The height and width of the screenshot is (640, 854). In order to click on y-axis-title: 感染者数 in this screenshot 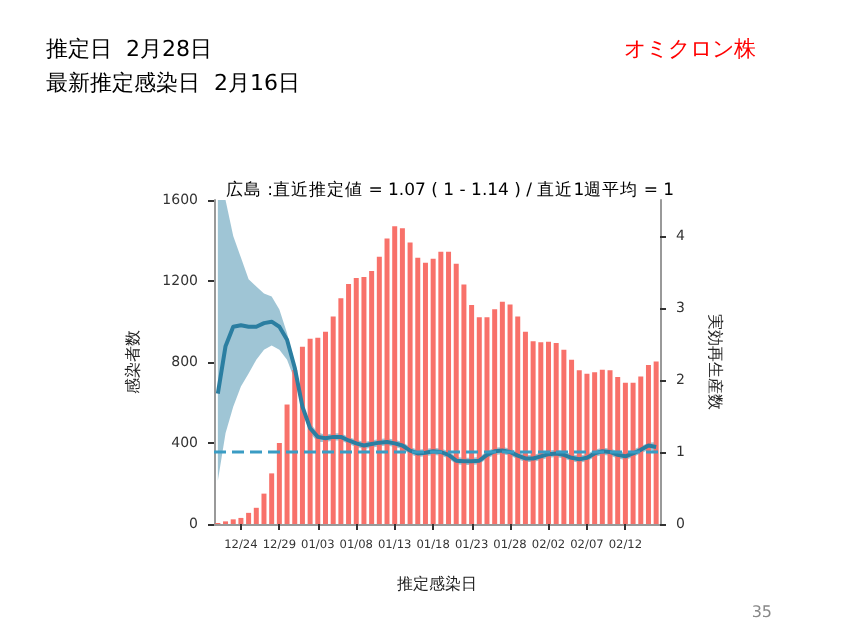, I will do `click(132, 362)`.